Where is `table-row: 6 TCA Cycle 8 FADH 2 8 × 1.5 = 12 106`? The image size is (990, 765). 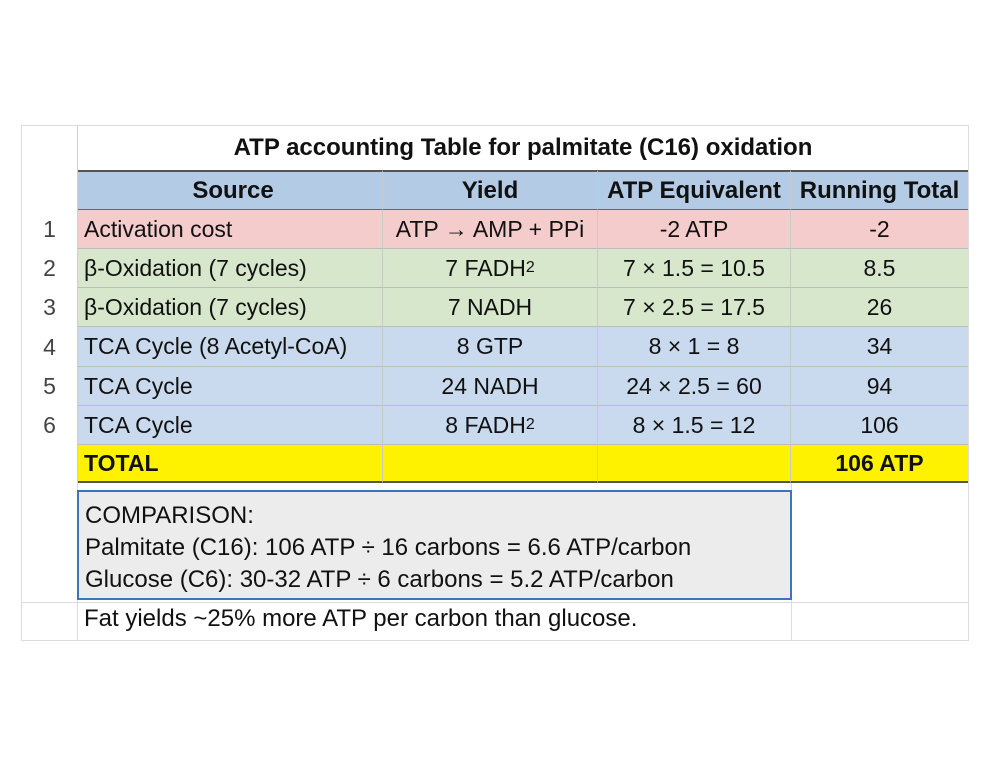
table-row: 6 TCA Cycle 8 FADH 2 8 × 1.5 = 12 106 is located at coordinates (495, 425).